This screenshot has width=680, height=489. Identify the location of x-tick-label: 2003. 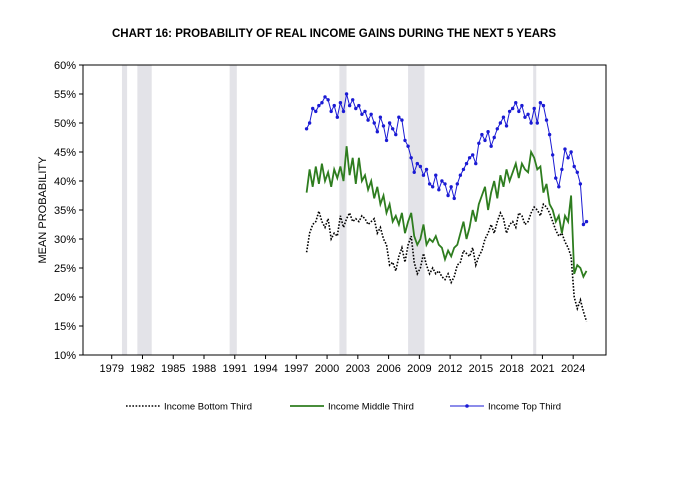
(358, 369).